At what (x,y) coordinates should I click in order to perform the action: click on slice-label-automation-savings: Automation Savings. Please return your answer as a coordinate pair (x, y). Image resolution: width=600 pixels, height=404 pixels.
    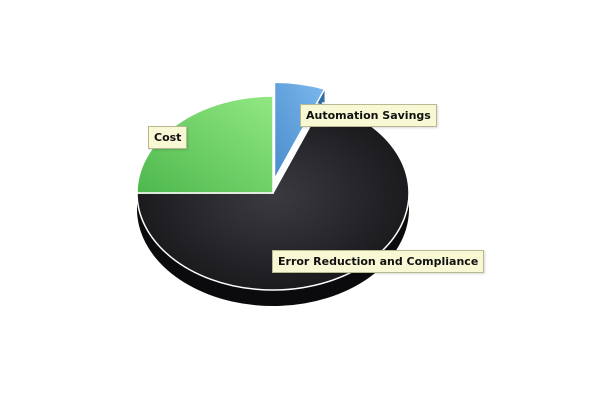
    Looking at the image, I should click on (368, 115).